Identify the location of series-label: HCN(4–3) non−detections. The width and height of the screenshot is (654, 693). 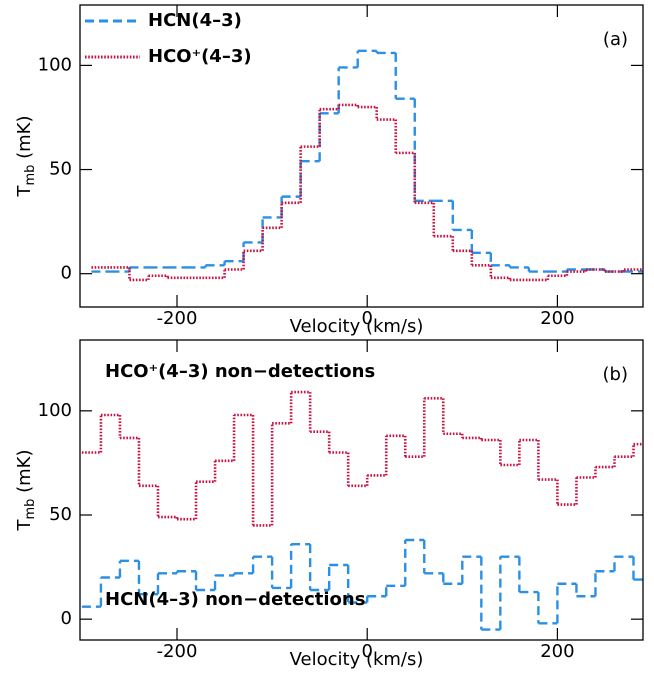
(235, 599).